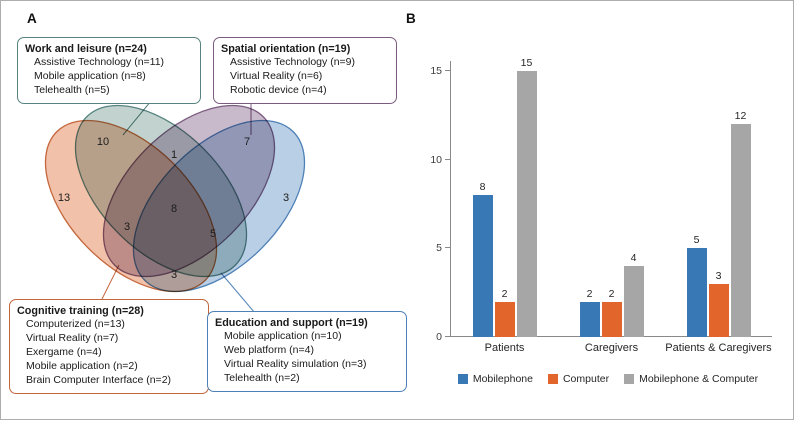 This screenshot has width=794, height=421. What do you see at coordinates (286, 198) in the screenshot?
I see `venn-count-education-only: 3` at bounding box center [286, 198].